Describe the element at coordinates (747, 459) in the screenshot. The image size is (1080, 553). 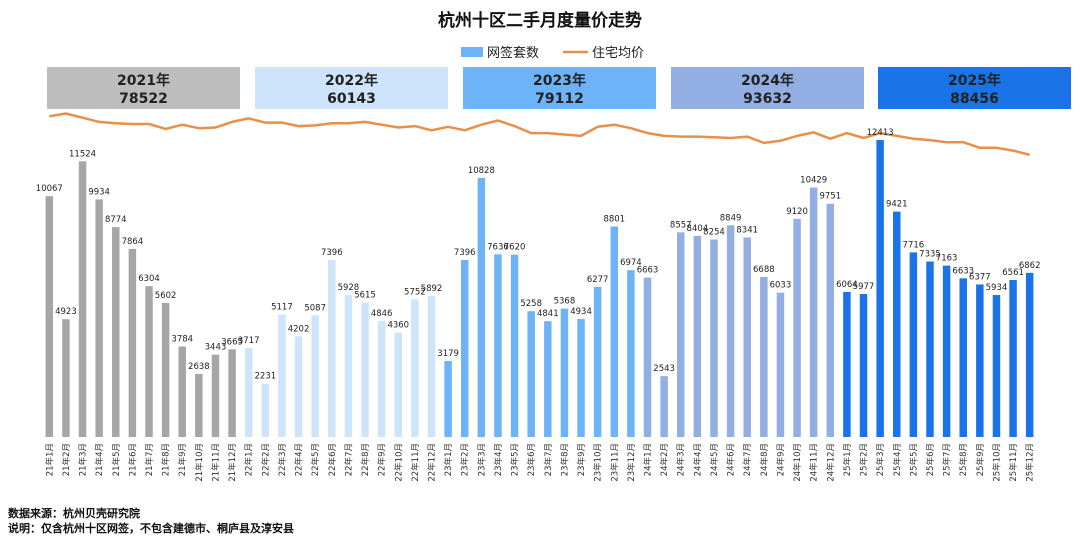
I see `x-tick-label: 24年7月` at that location.